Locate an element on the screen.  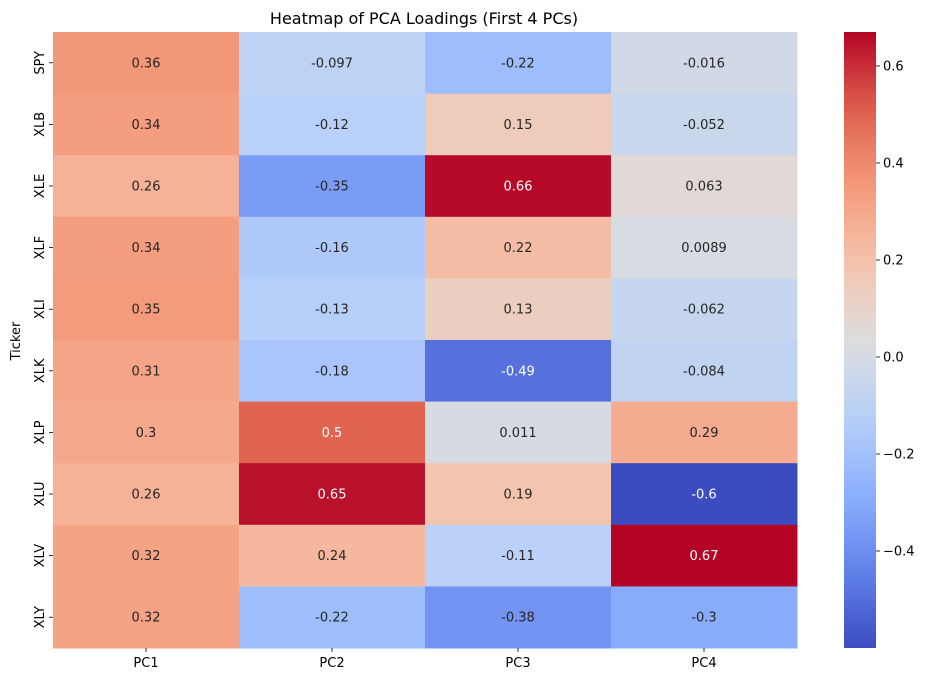
cell-label-xlb-pc2: -0.12 is located at coordinates (332, 125).